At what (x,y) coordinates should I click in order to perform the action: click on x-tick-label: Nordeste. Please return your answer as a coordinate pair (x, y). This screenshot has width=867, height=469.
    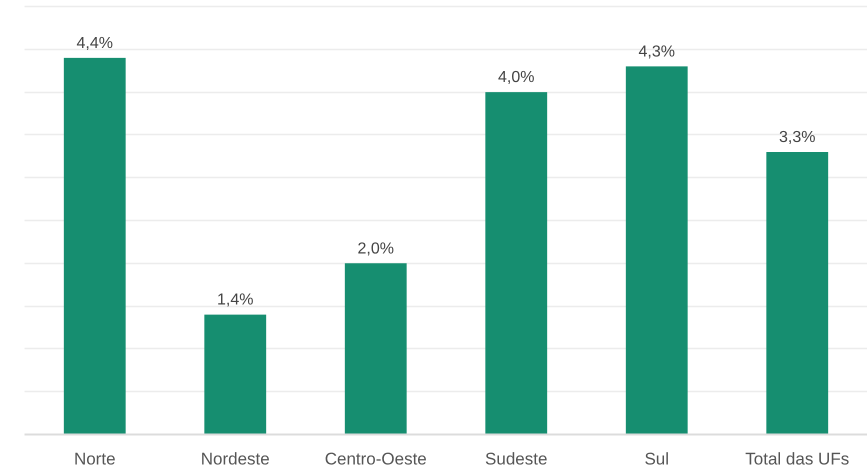
    Looking at the image, I should click on (235, 459).